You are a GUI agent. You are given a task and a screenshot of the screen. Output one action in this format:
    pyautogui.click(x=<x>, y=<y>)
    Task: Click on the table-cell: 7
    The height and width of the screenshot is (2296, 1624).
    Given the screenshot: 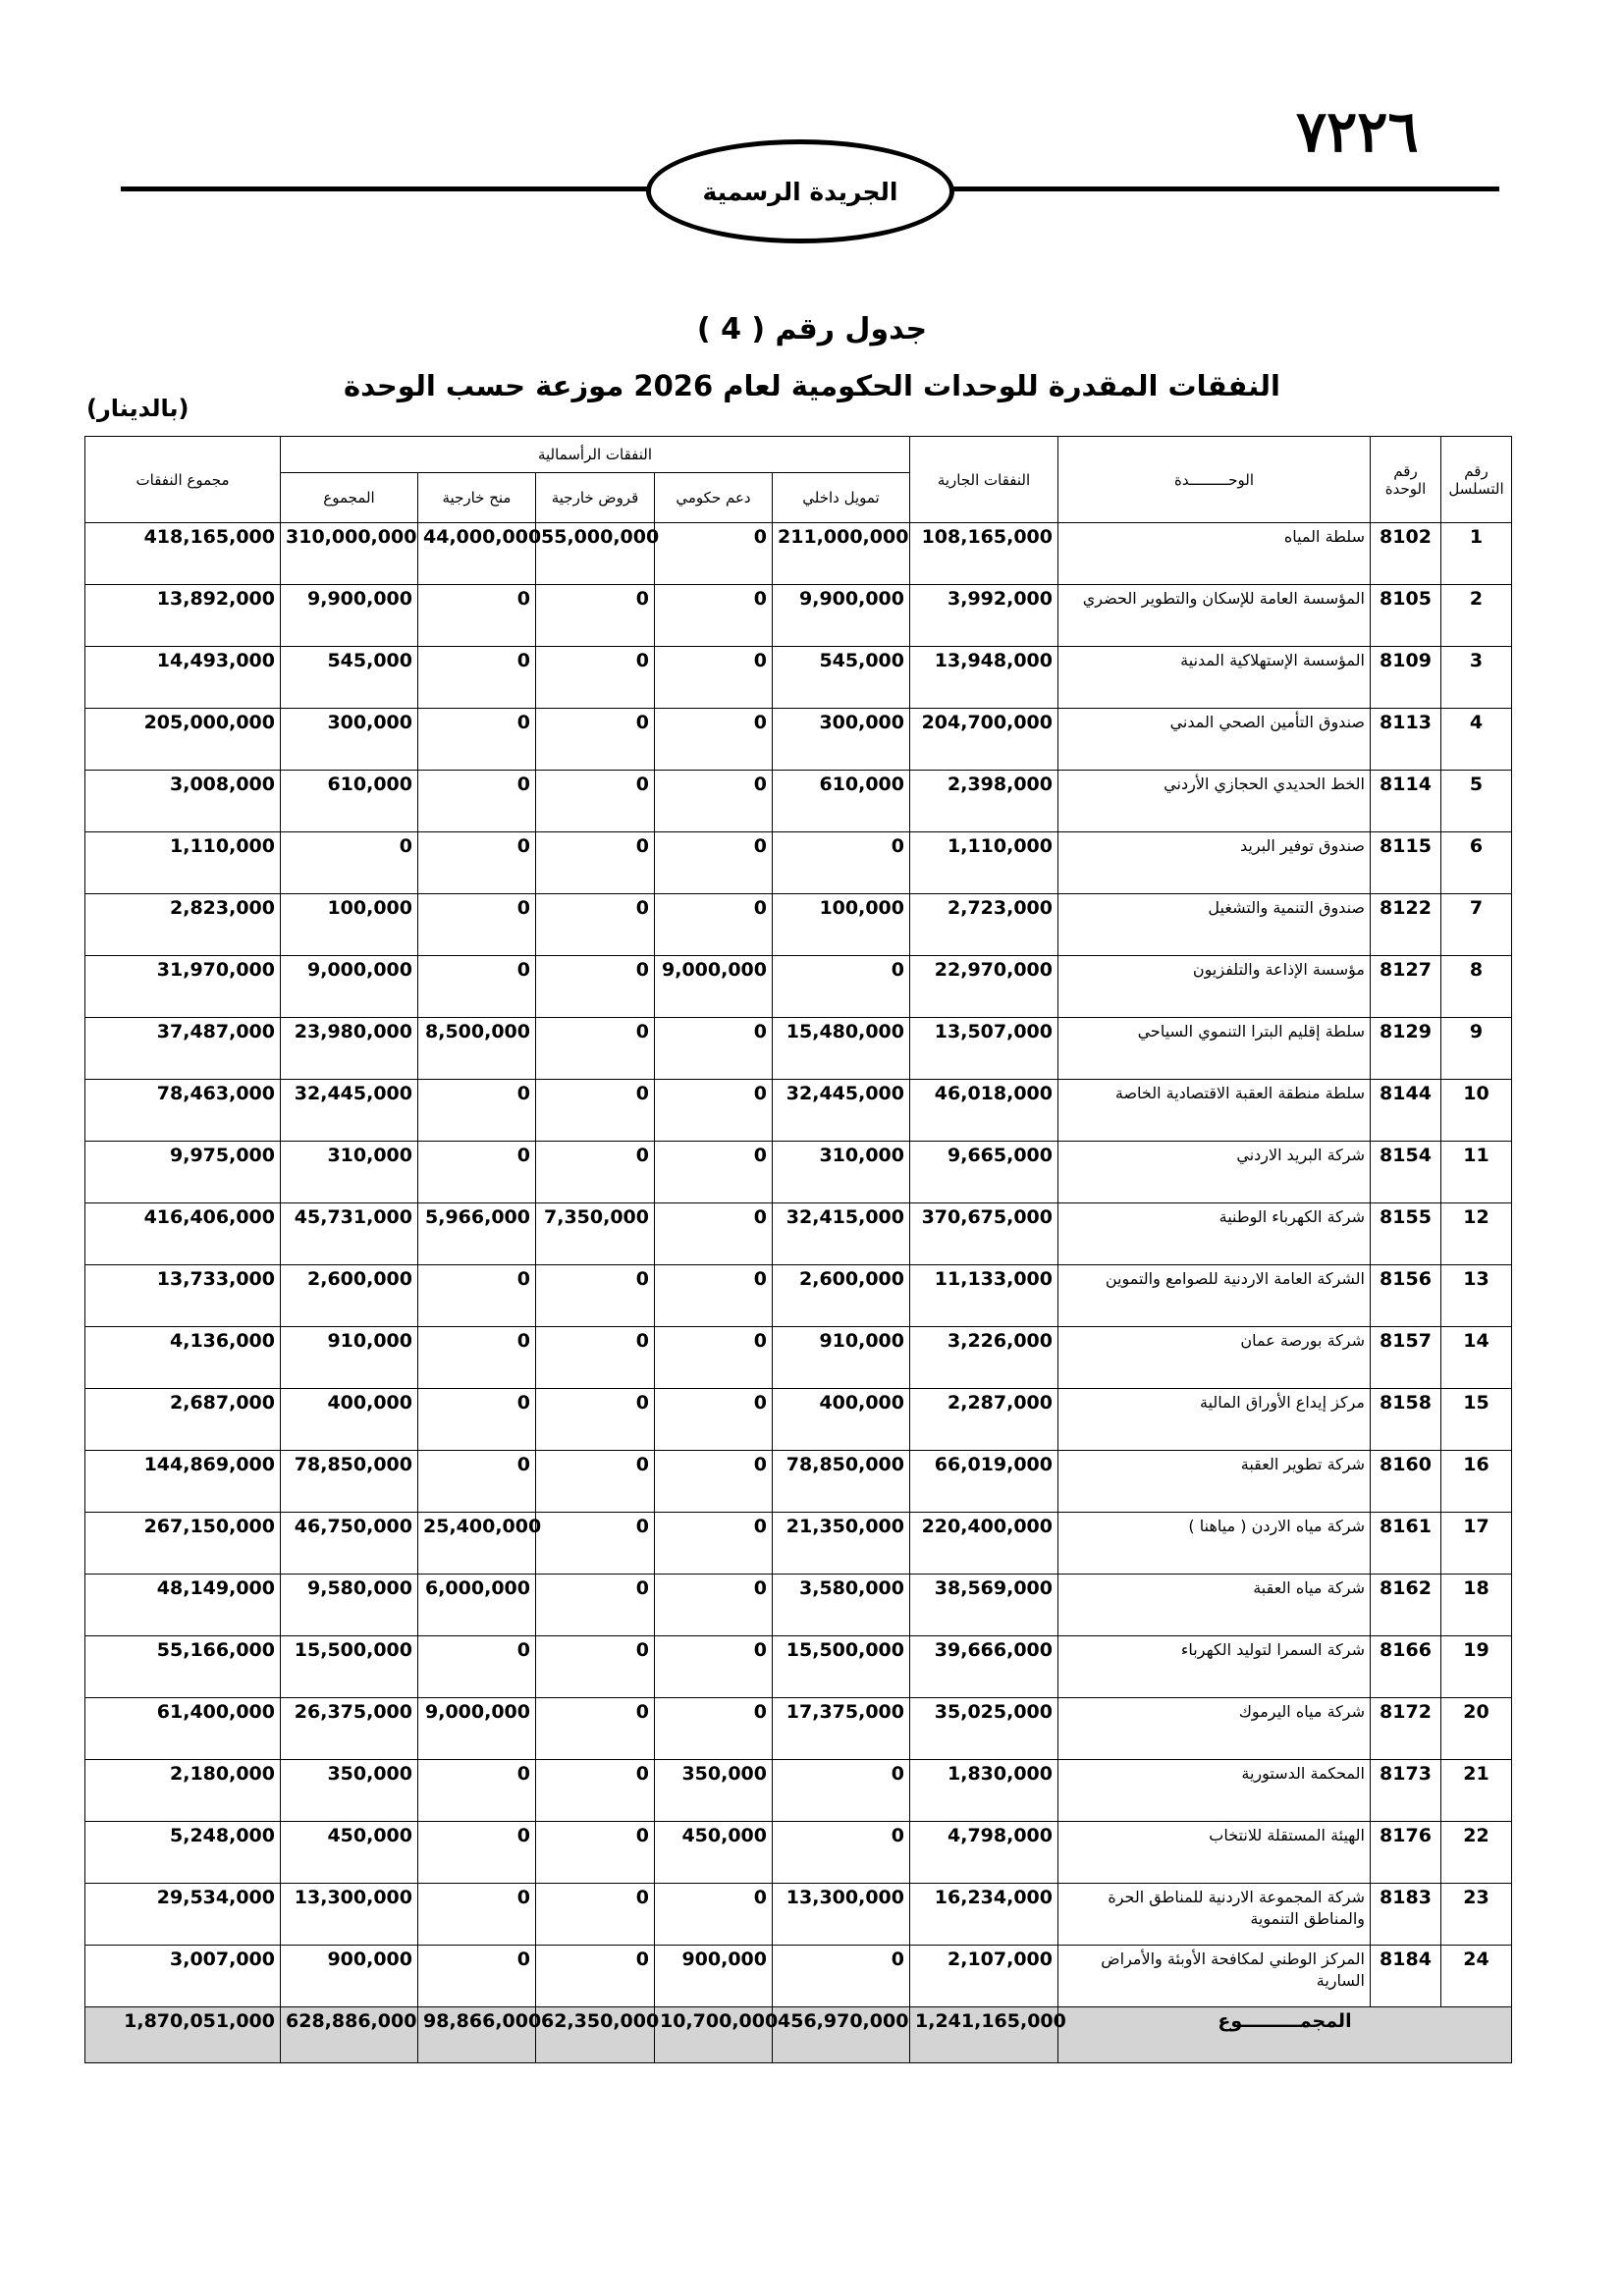 What is the action you would take?
    pyautogui.click(x=1476, y=924)
    